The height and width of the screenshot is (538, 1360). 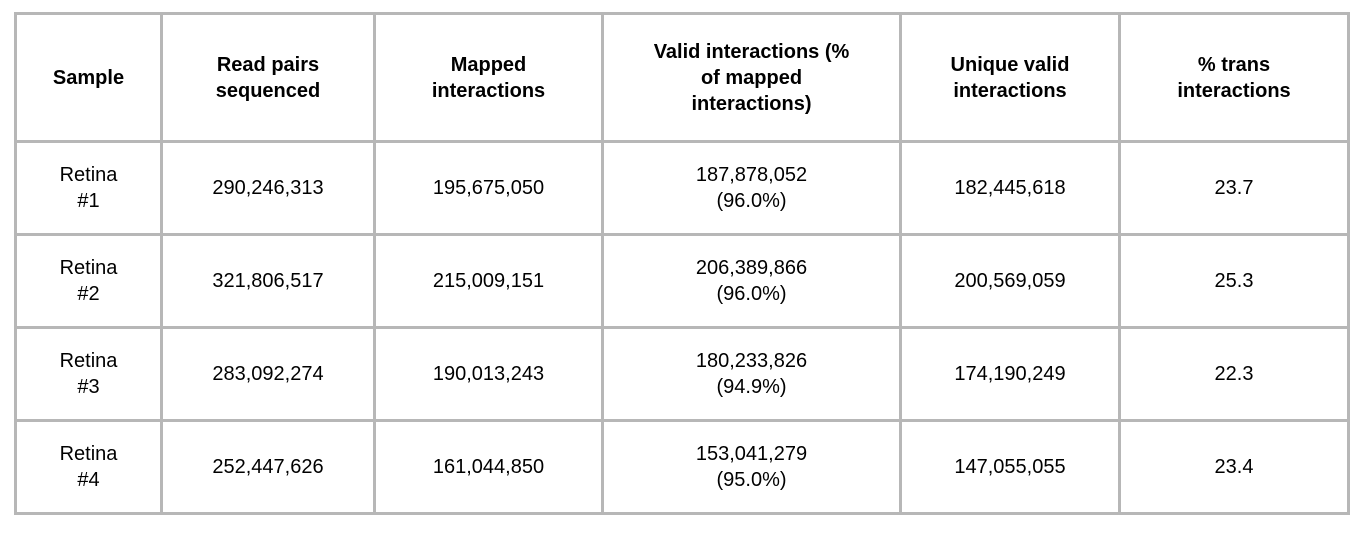 I want to click on sample-label: Retina #2, so click(x=88, y=281).